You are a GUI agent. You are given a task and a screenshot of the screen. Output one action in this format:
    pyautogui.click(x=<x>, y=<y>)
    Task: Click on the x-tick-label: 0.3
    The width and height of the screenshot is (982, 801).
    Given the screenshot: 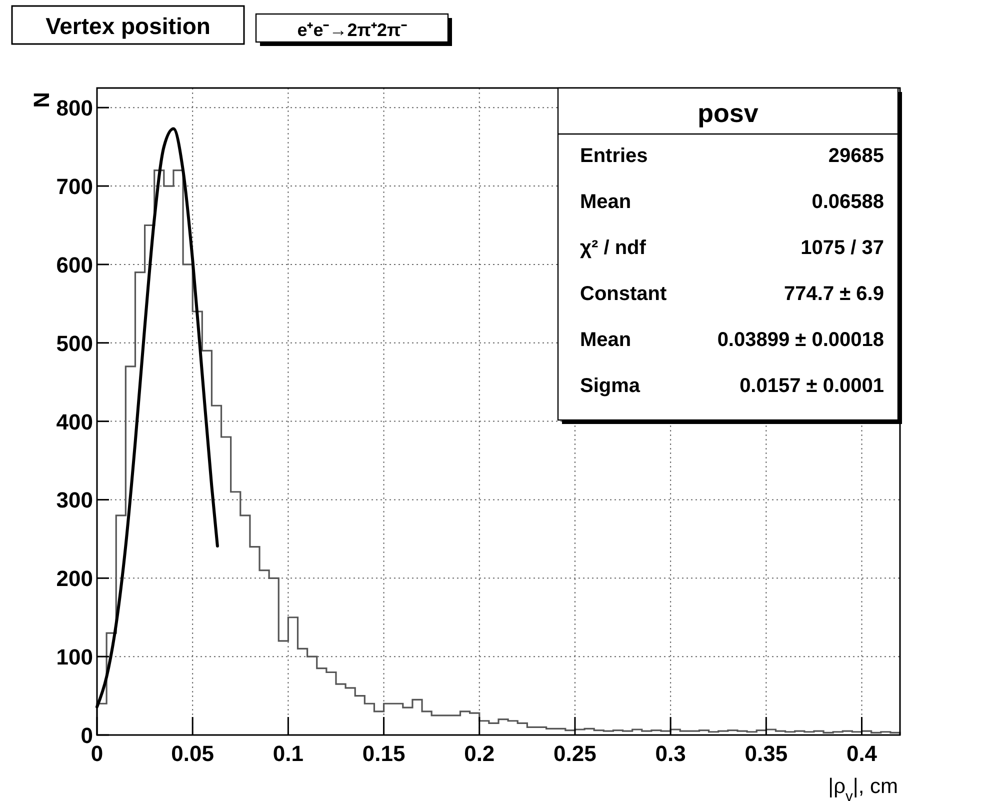 What is the action you would take?
    pyautogui.click(x=670, y=753)
    